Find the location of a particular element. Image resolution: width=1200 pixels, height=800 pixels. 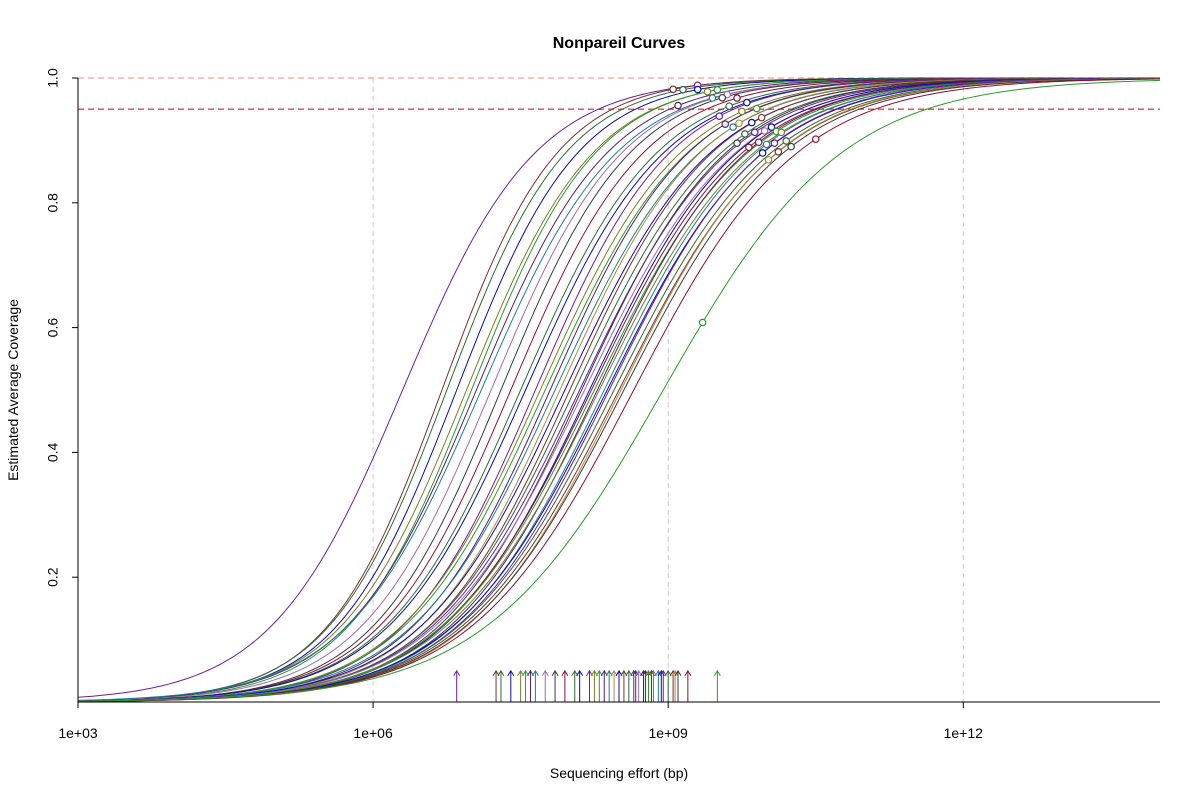

x-tick-label-3: 1e+12 is located at coordinates (964, 733).